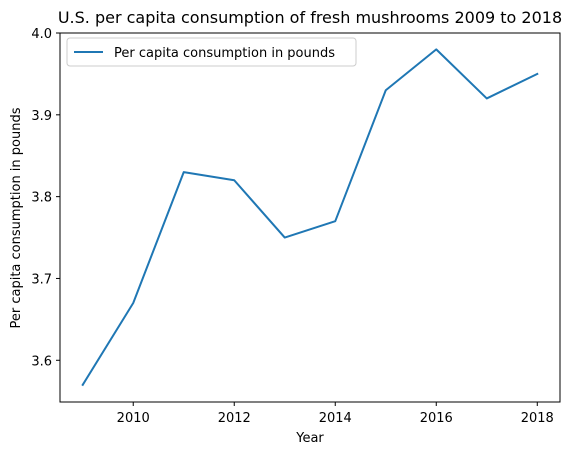  Describe the element at coordinates (224, 53) in the screenshot. I see `legend-label: Per capita consumption in pounds` at that location.